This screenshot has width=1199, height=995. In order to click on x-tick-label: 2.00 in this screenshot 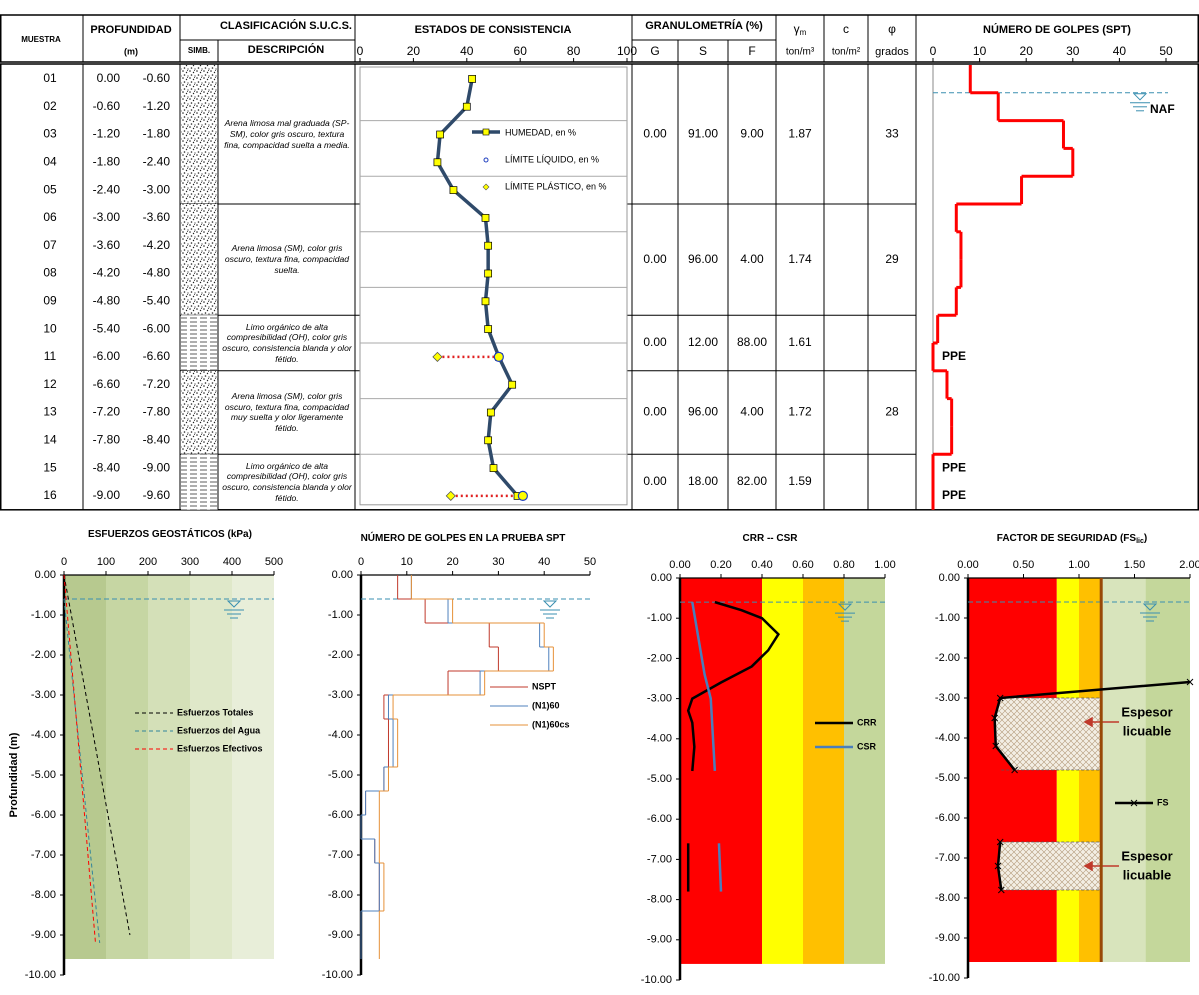, I will do `click(1189, 565)`.